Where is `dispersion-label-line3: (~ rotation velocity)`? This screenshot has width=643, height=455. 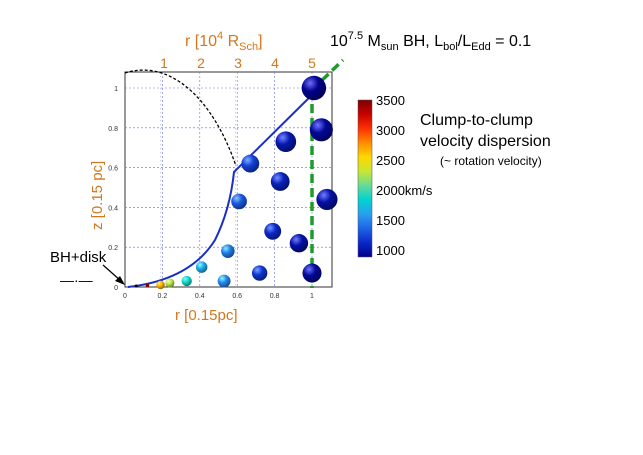 dispersion-label-line3: (~ rotation velocity) is located at coordinates (491, 161).